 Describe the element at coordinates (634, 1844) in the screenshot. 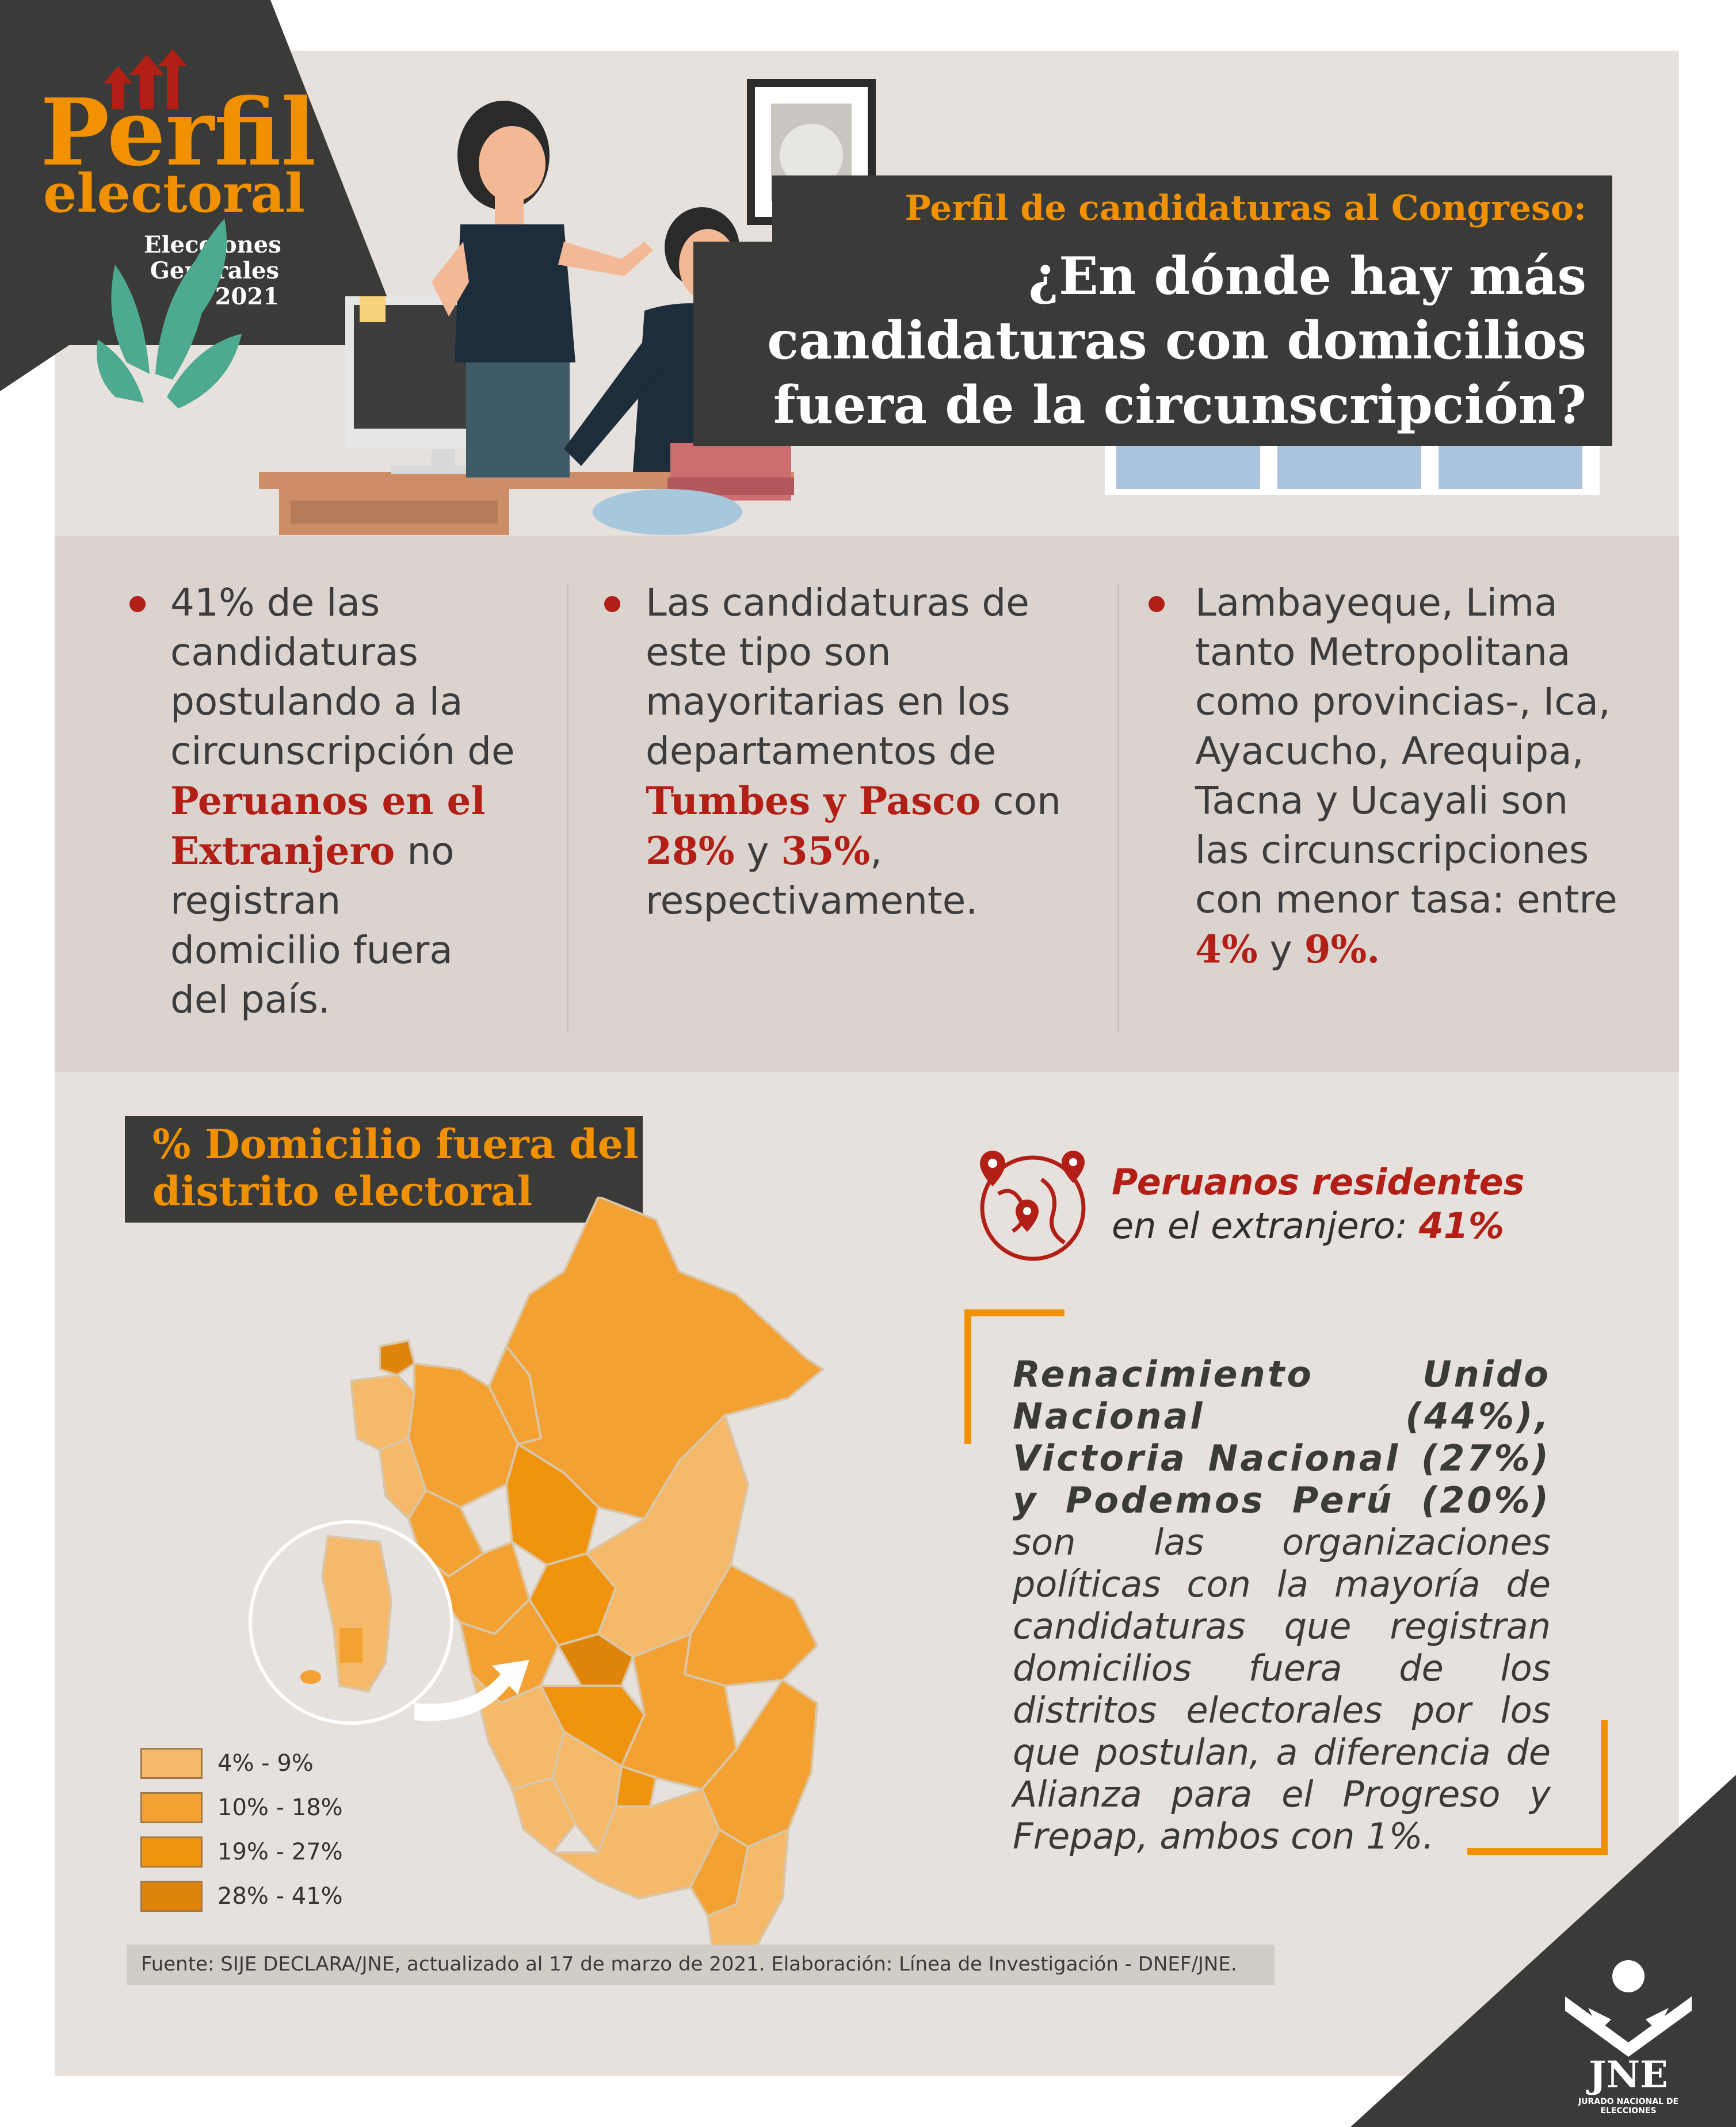

I see `map-region-arequipa` at that location.